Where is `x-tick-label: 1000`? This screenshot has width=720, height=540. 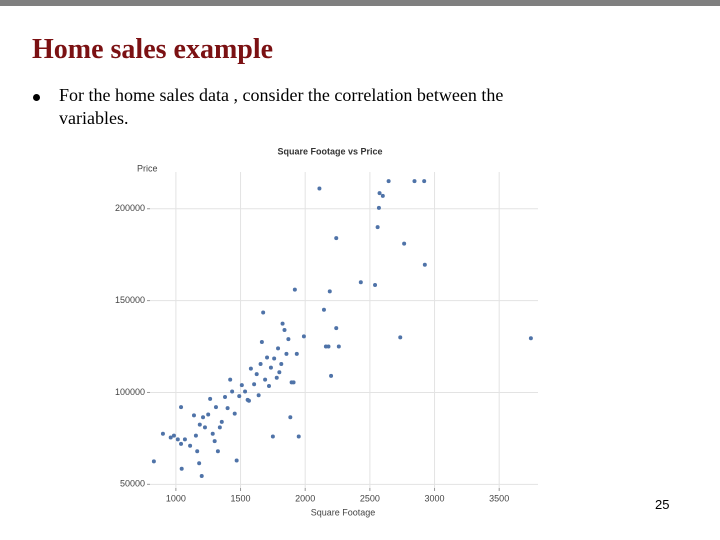 x-tick-label: 1000 is located at coordinates (176, 498).